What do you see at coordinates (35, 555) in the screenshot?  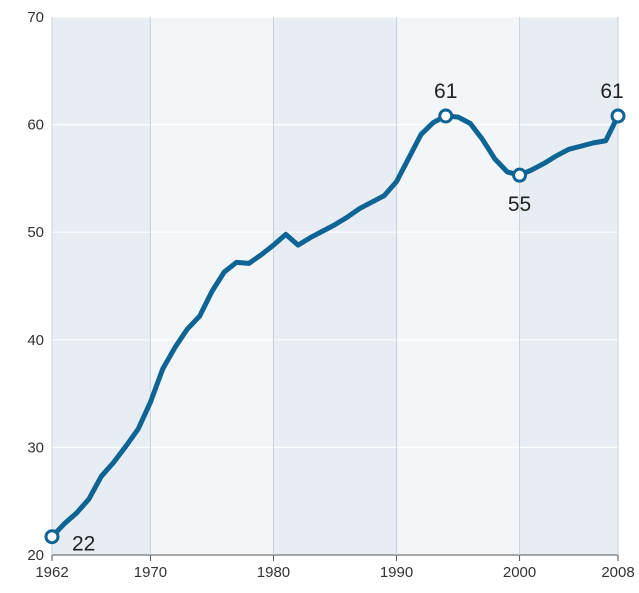 I see `y-tick-label: 20` at bounding box center [35, 555].